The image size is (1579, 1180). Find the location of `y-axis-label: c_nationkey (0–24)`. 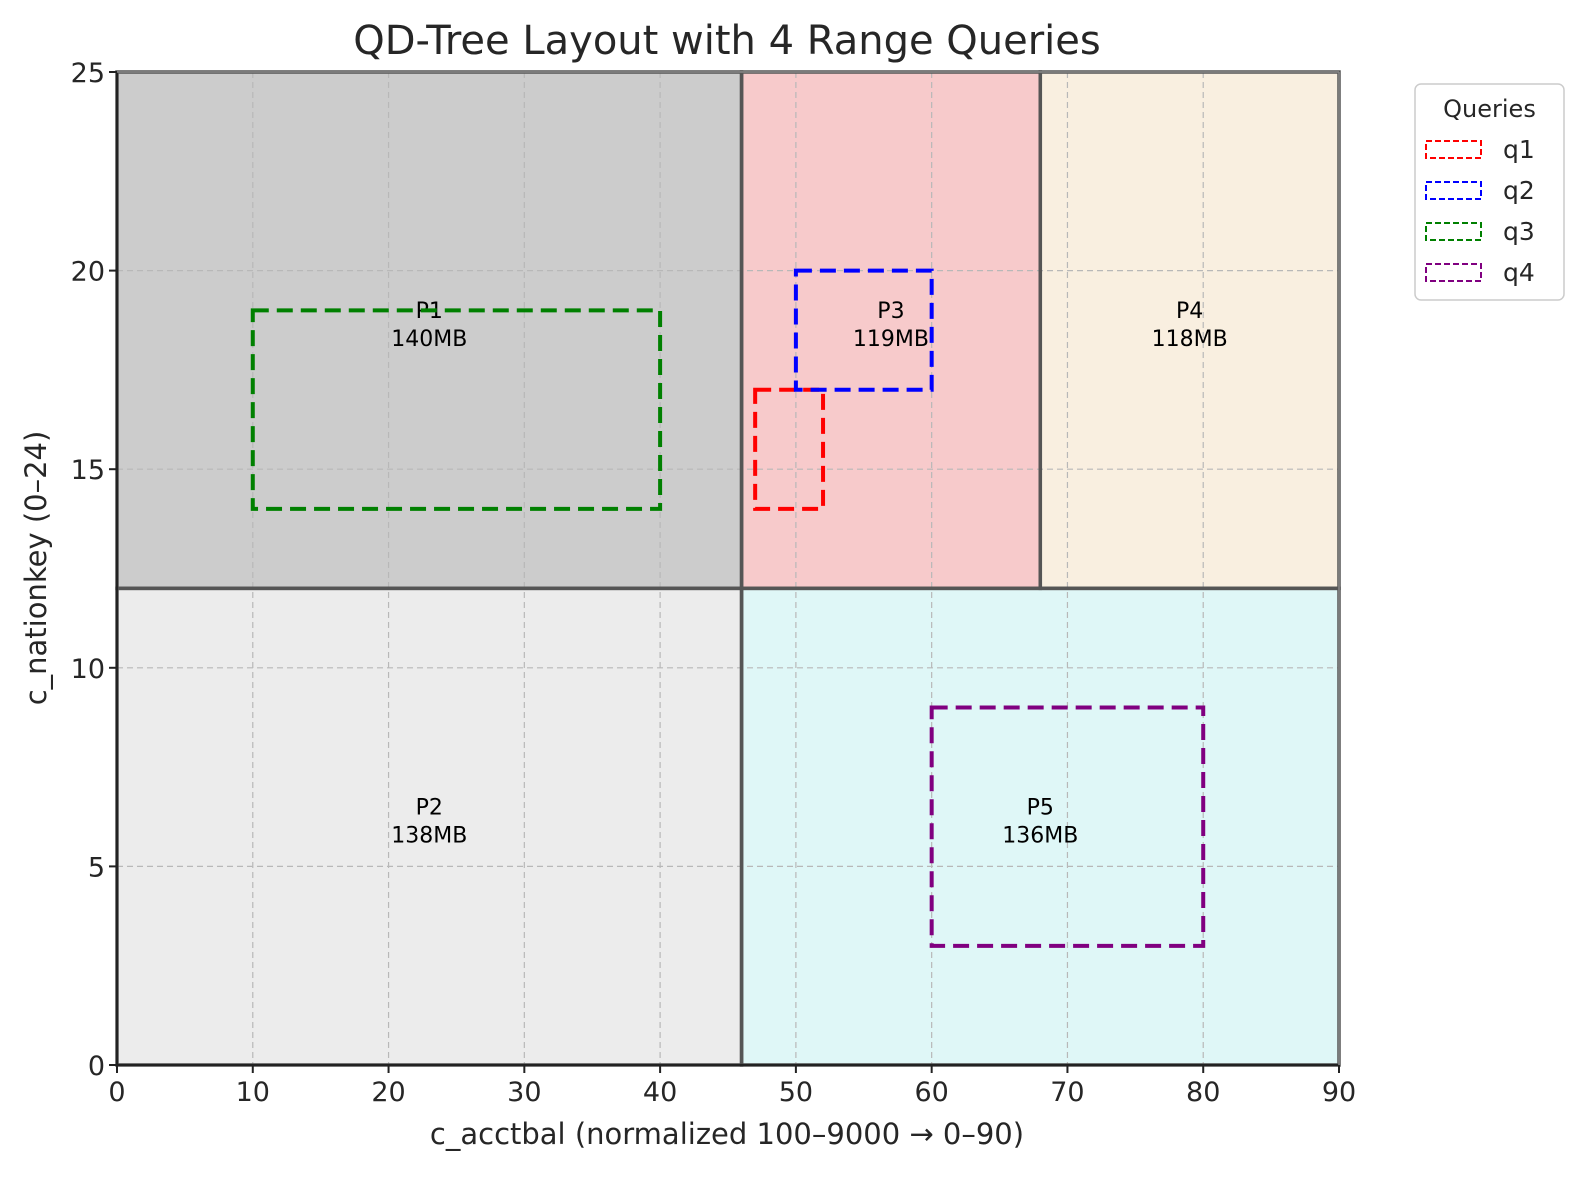

y-axis-label: c_nationkey (0–24) is located at coordinates (36, 568).